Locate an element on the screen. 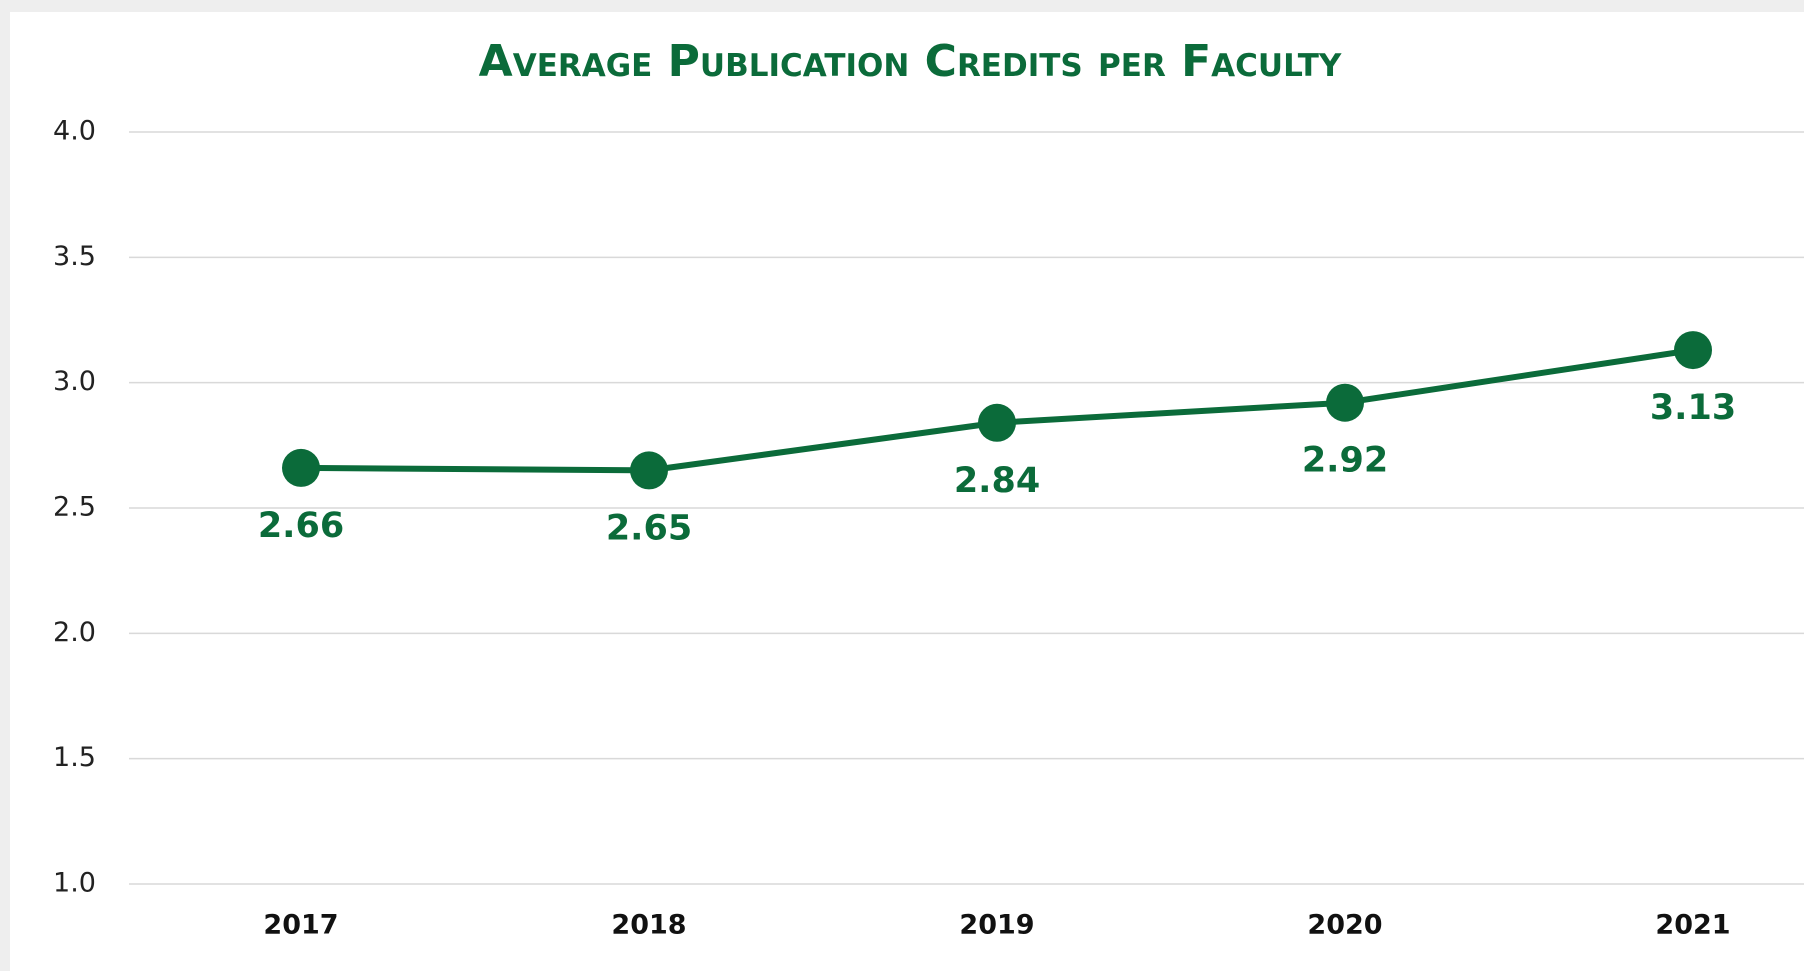 The height and width of the screenshot is (971, 1804). y-tick-label: 1.5 is located at coordinates (74, 757).